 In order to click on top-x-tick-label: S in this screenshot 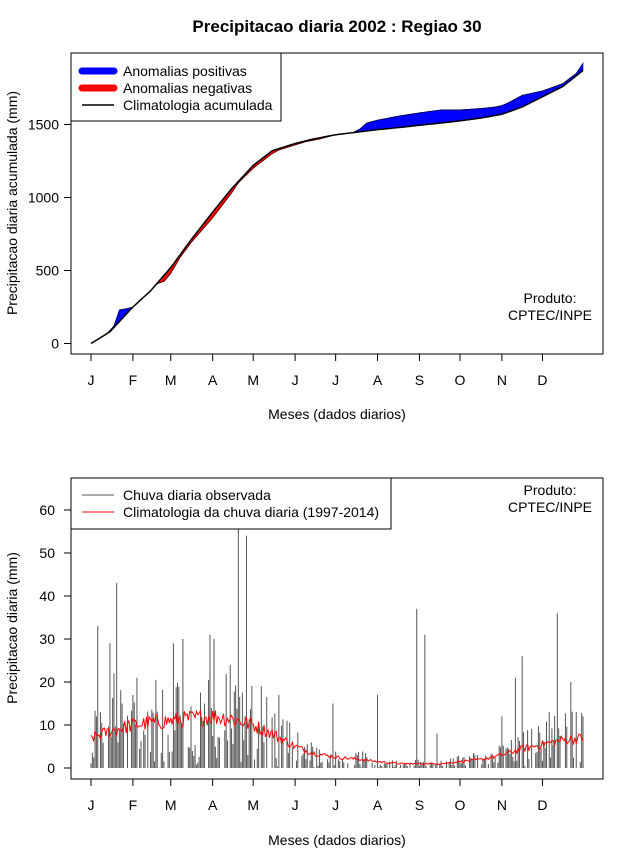, I will do `click(419, 380)`.